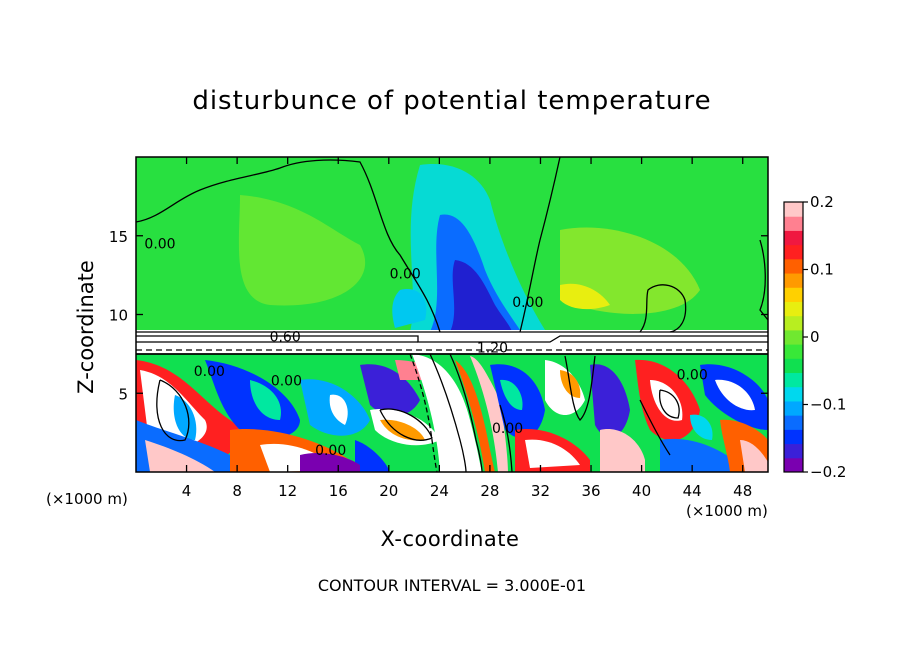 Image resolution: width=904 pixels, height=654 pixels. Describe the element at coordinates (86, 327) in the screenshot. I see `y-axis-label: Z-coordinate` at that location.